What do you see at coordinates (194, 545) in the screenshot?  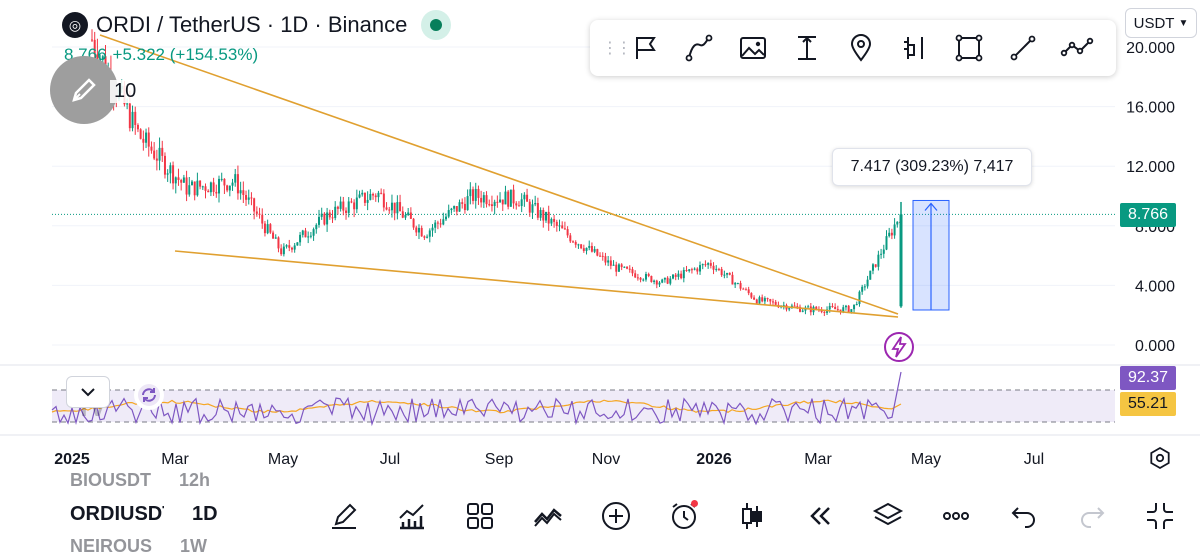 I see `watchlist-timeframe: 1W` at bounding box center [194, 545].